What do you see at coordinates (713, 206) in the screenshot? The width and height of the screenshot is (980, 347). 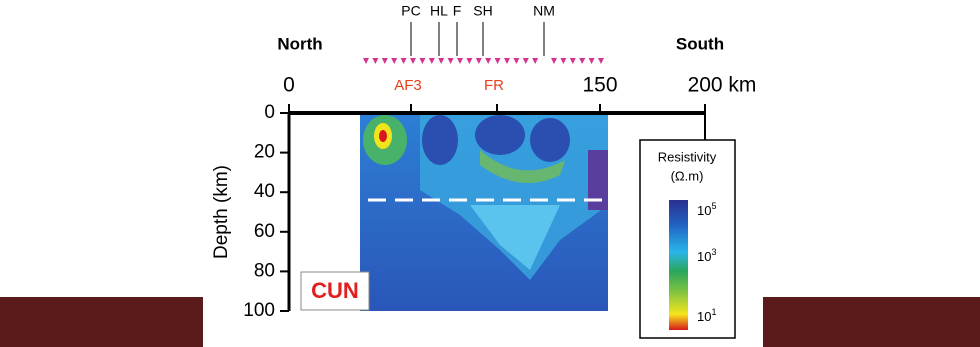 I see `legend-exp: 5` at bounding box center [713, 206].